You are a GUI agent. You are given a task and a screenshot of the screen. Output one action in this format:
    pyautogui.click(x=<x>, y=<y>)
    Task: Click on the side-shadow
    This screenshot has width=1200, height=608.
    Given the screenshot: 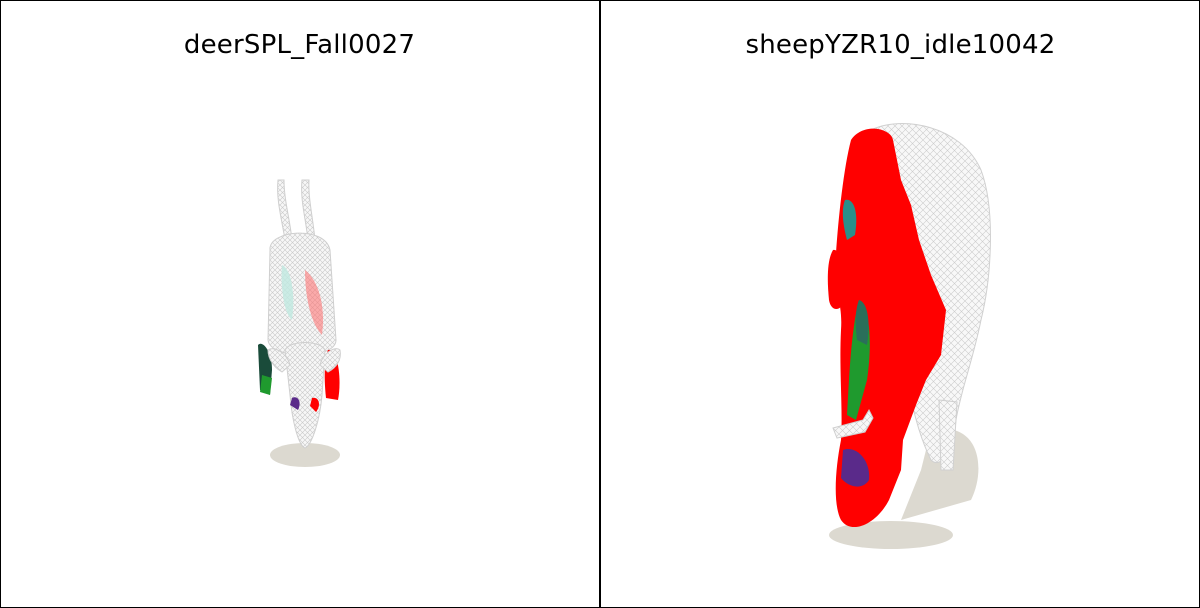 What is the action you would take?
    pyautogui.click(x=940, y=474)
    